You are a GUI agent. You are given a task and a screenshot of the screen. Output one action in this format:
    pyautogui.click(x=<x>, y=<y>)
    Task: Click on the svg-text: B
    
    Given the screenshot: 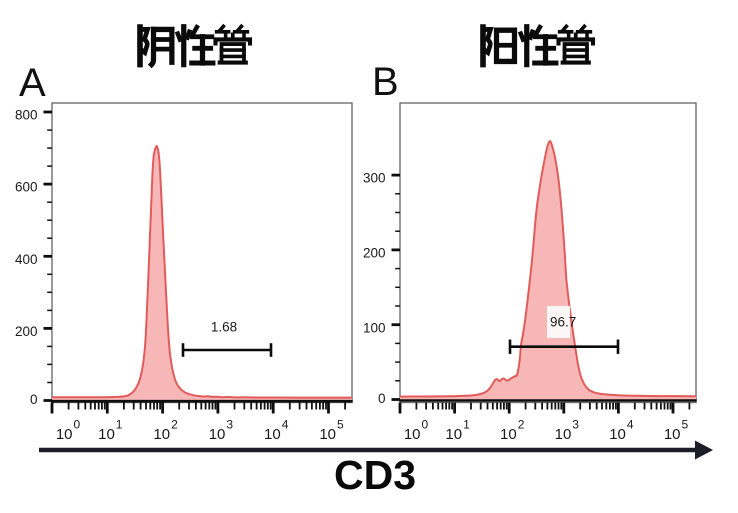 What is the action you would take?
    pyautogui.click(x=385, y=82)
    